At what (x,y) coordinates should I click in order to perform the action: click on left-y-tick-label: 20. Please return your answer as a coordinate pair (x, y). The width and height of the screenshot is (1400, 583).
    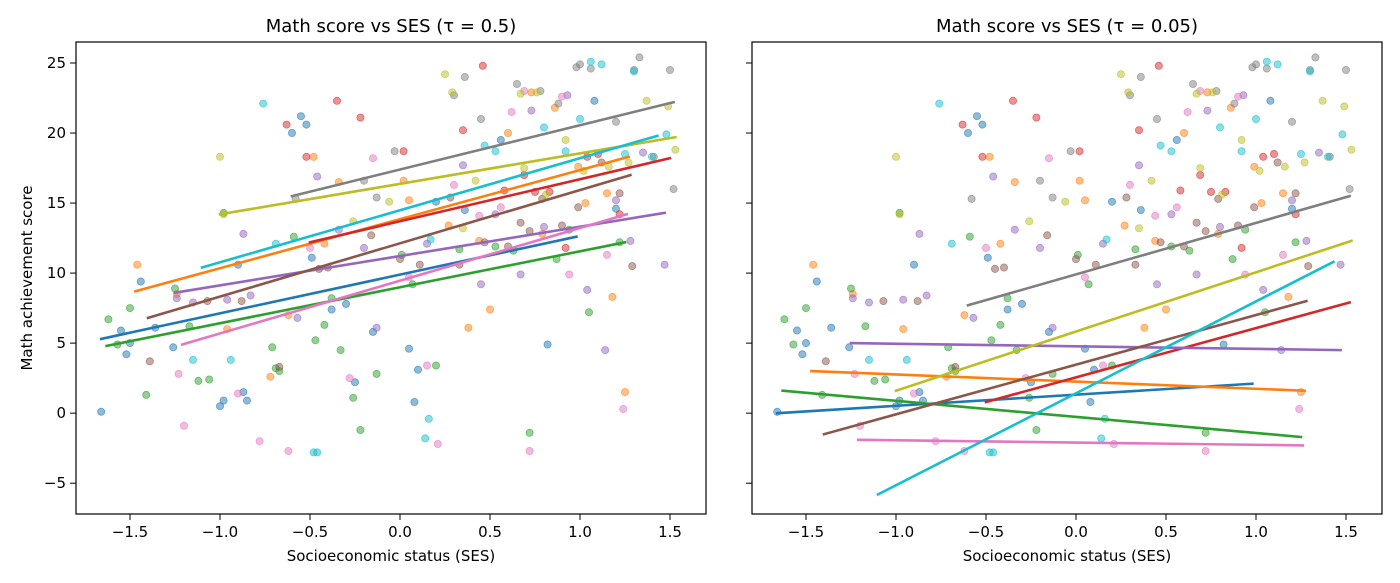
    Looking at the image, I should click on (56, 133).